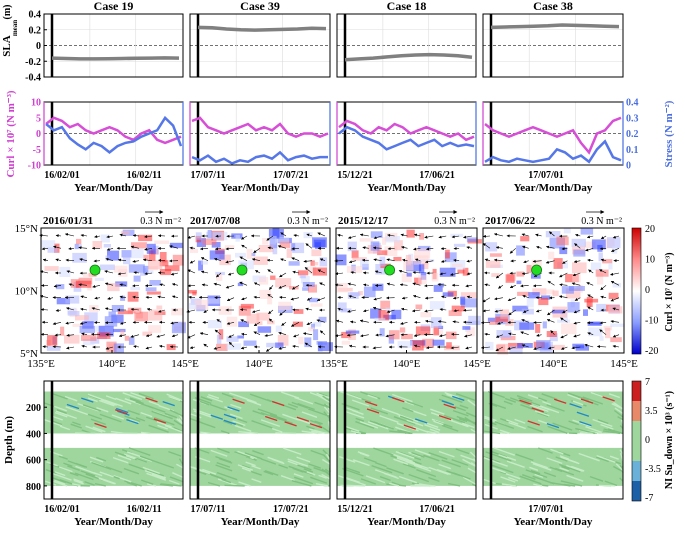 The image size is (685, 542). Describe the element at coordinates (303, 419) in the screenshot. I see `shear-streak-strong` at that location.